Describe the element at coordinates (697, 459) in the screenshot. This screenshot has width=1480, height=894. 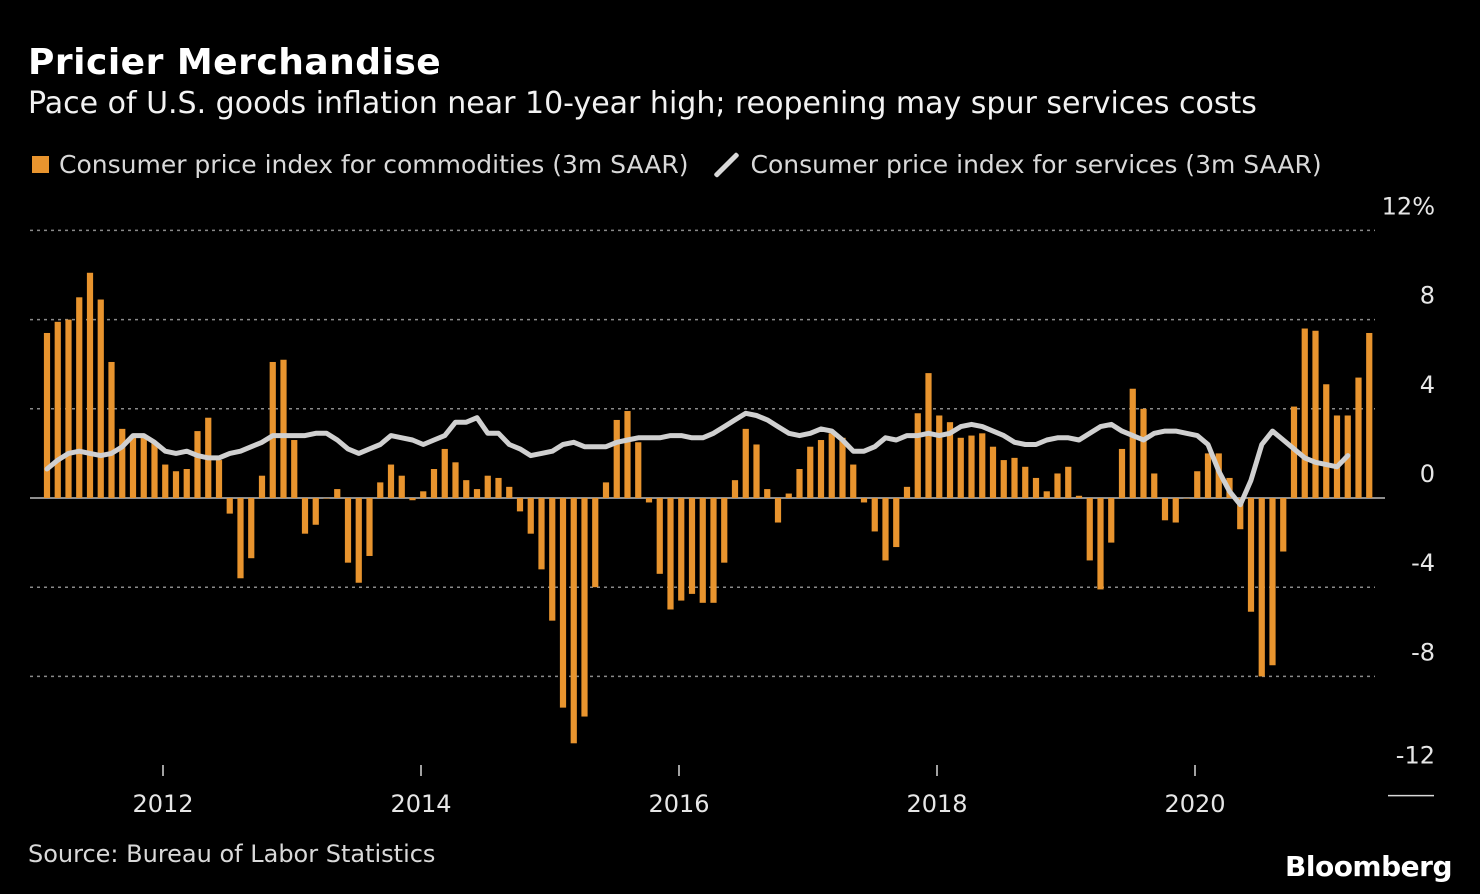
I see `services-line` at that location.